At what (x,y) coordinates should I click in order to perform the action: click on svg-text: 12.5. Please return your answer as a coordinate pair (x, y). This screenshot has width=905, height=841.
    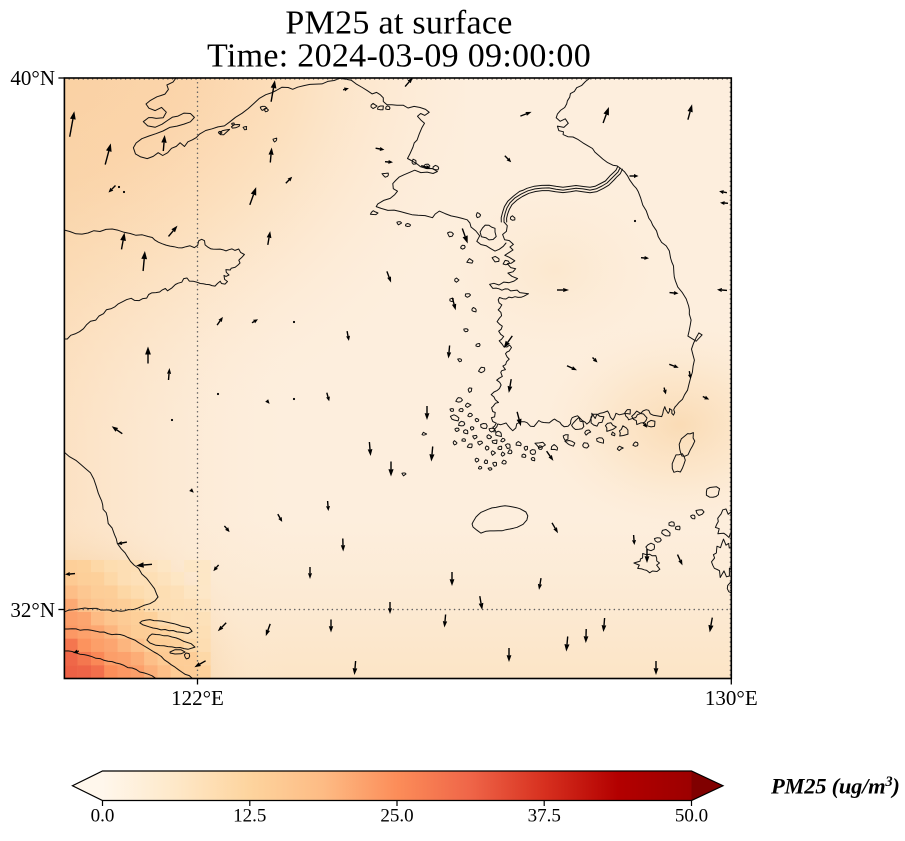
    Looking at the image, I should click on (249, 816).